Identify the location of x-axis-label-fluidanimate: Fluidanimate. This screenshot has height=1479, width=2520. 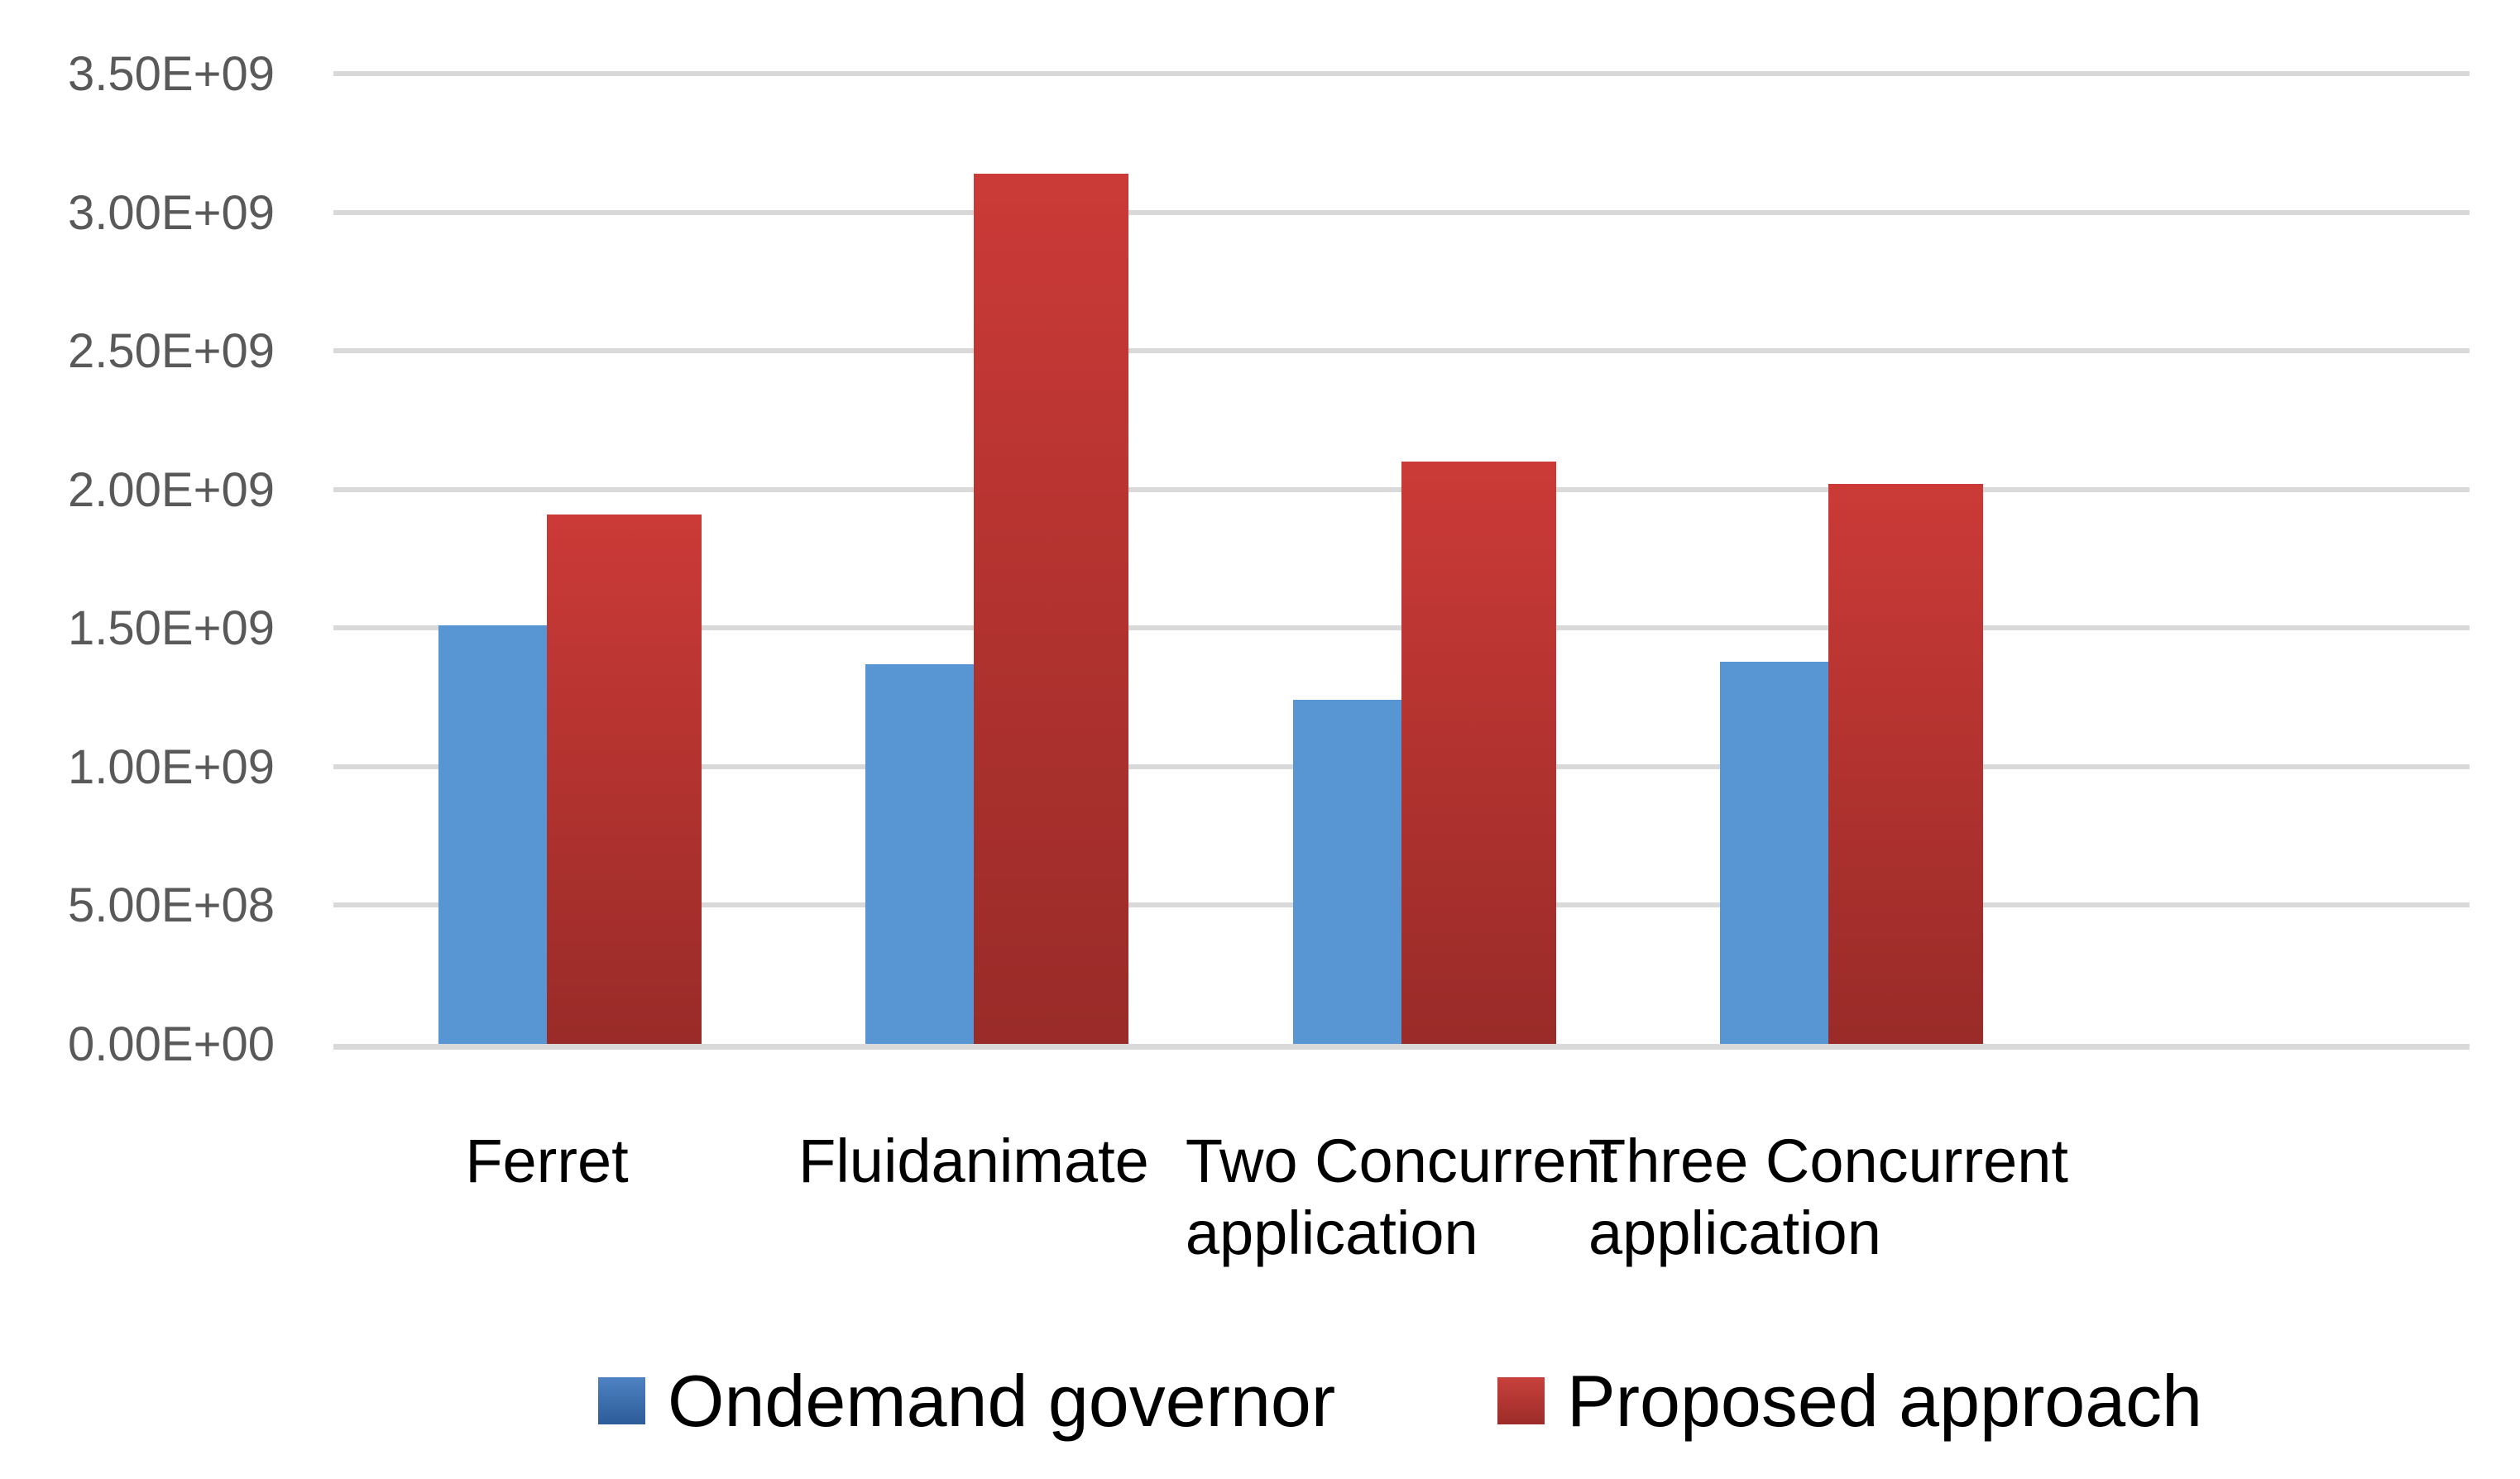
(973, 1161).